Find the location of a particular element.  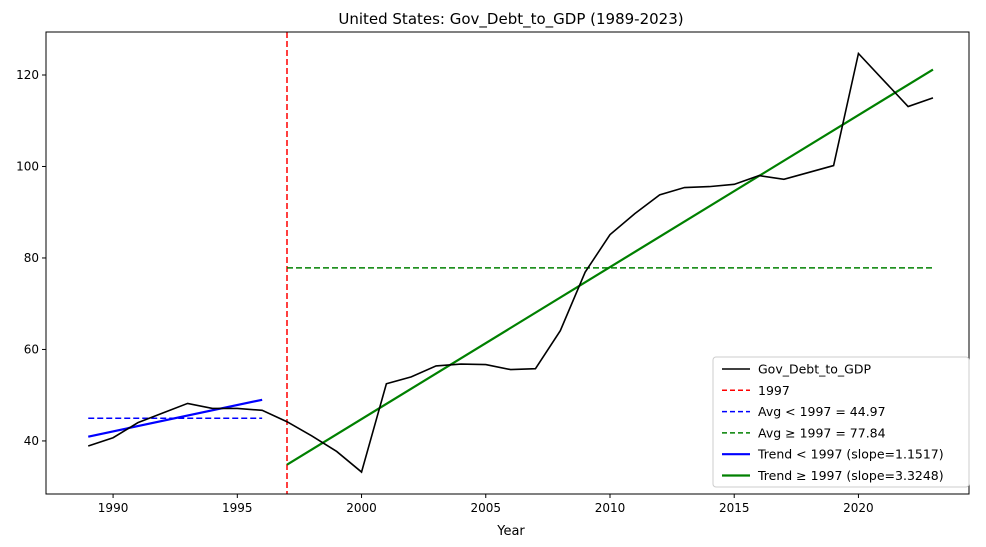

legend-box is located at coordinates (841, 422).